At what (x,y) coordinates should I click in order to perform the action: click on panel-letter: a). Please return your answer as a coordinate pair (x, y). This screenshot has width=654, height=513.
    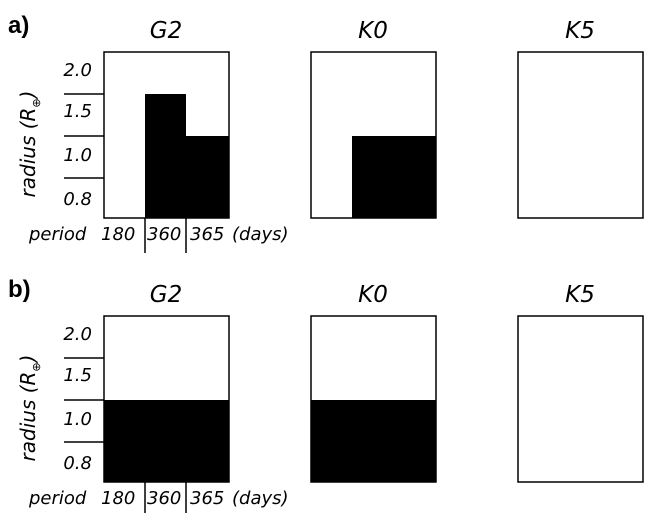
    Looking at the image, I should click on (18, 25).